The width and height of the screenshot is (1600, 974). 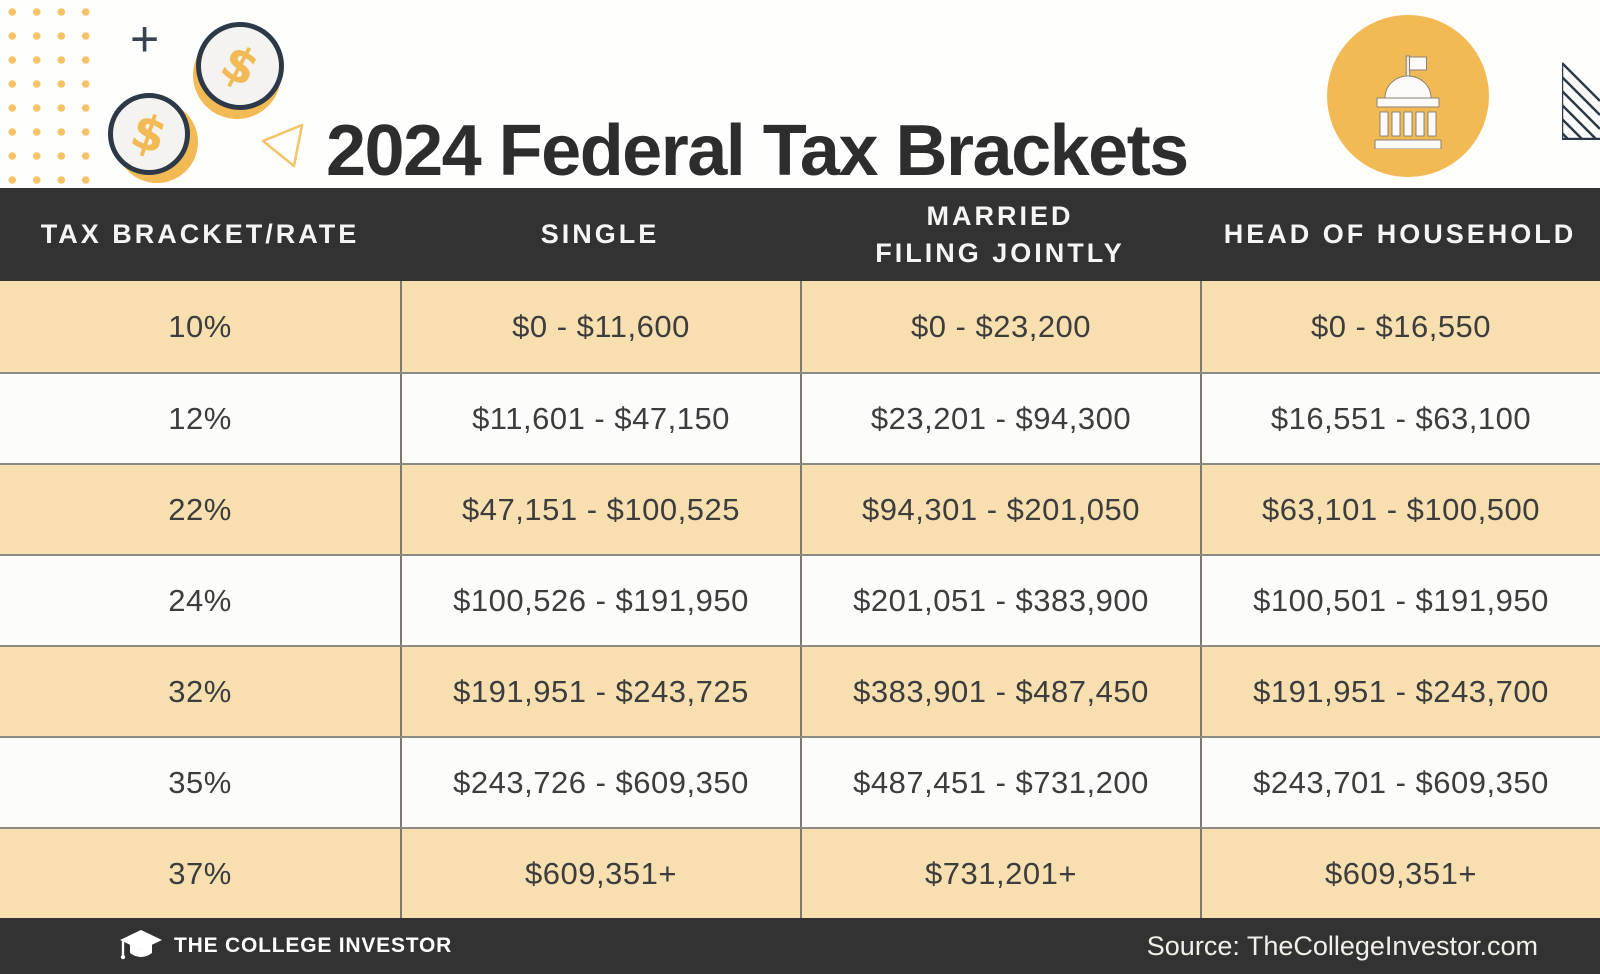 I want to click on married-cell: $731,201+, so click(x=1000, y=873).